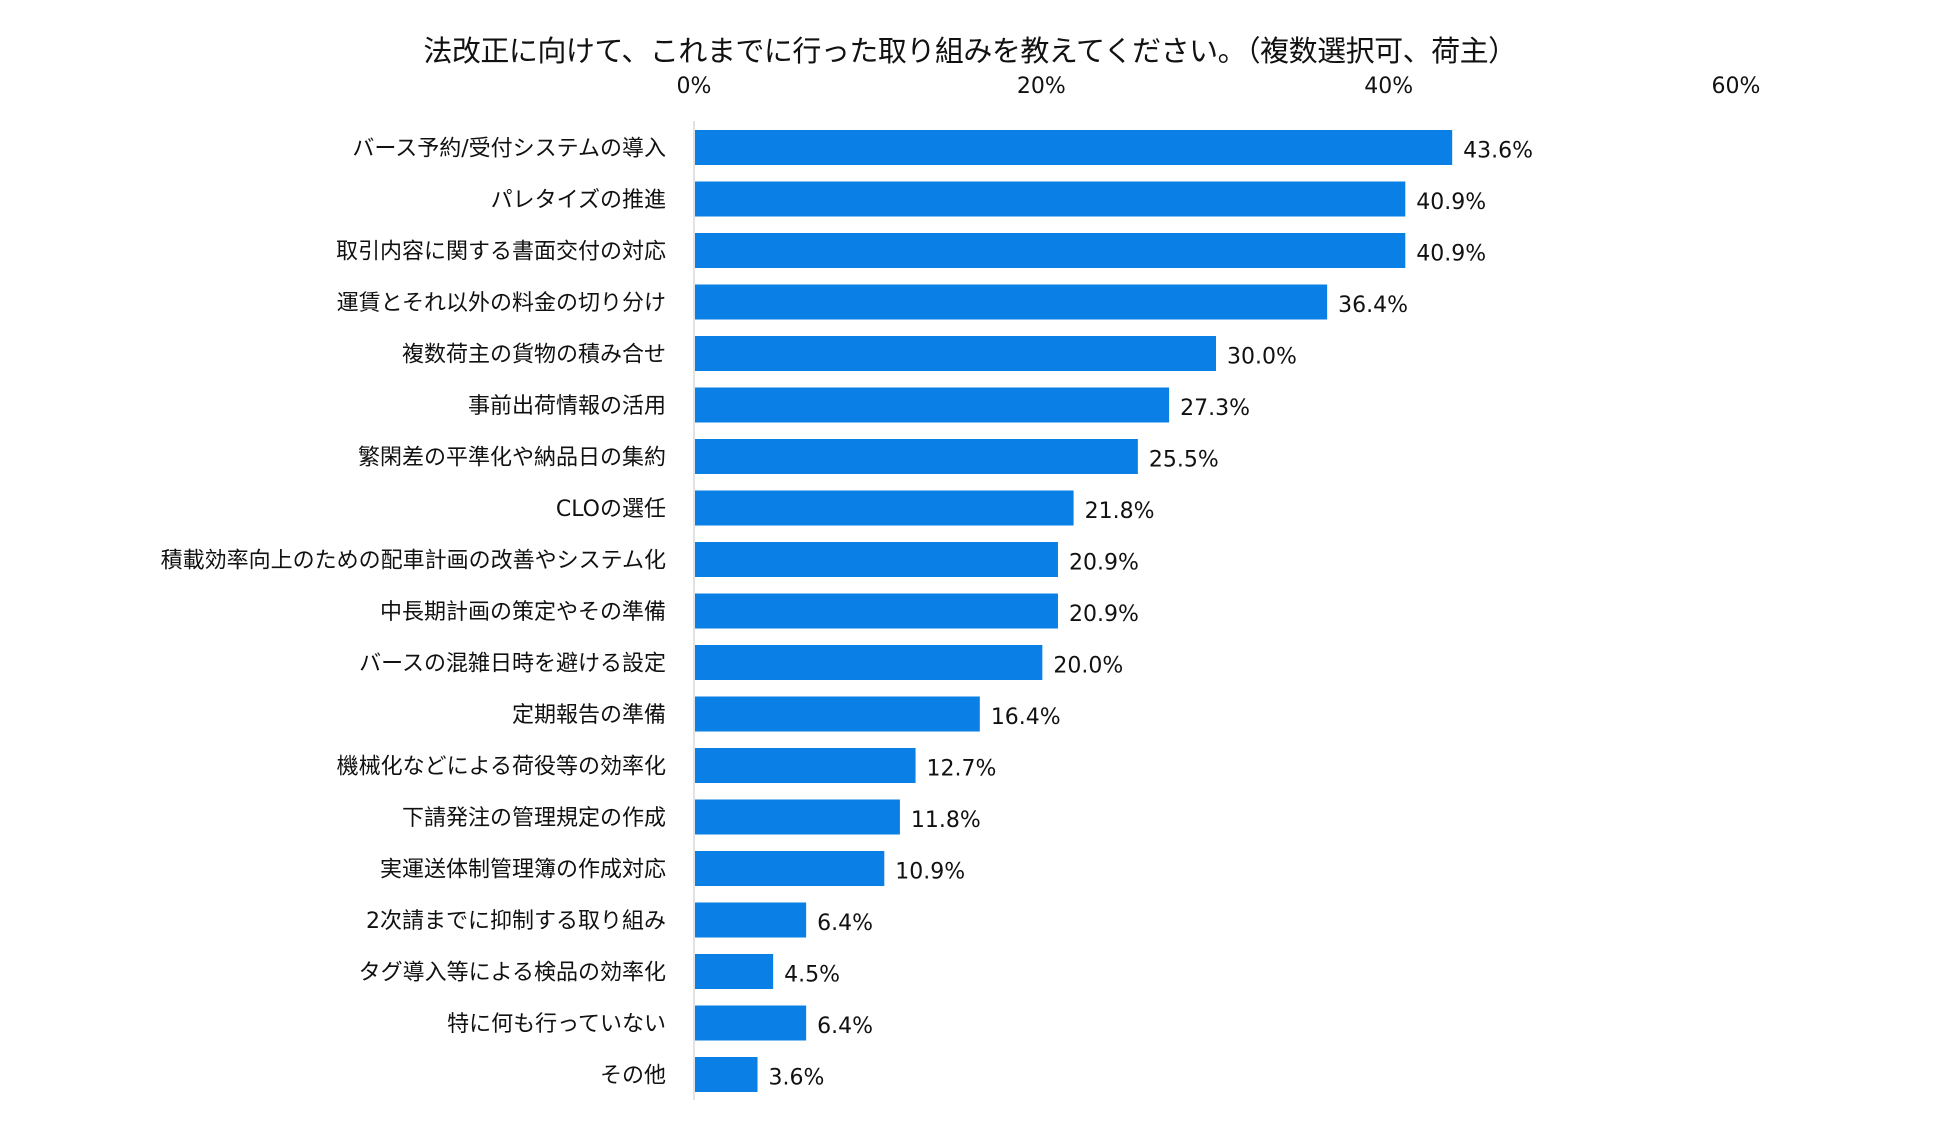 Image resolution: width=1950 pixels, height=1123 pixels. Describe the element at coordinates (589, 715) in the screenshot. I see `category-label: 定期報告の準備` at that location.